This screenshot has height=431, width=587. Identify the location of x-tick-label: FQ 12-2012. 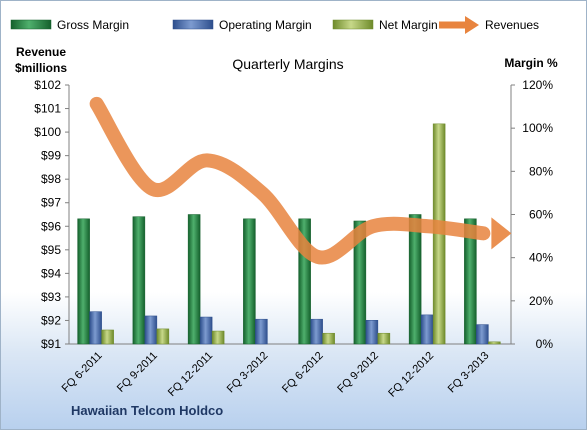
(411, 375).